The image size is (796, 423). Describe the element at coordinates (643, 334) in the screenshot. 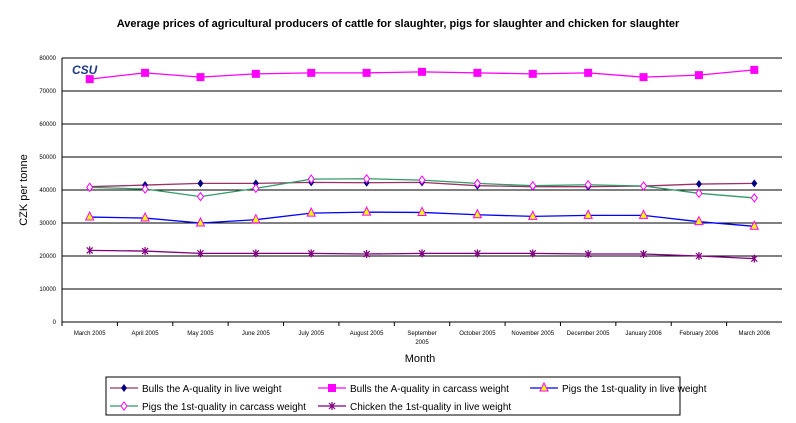

I see `x-tick-label: January 2006` at that location.